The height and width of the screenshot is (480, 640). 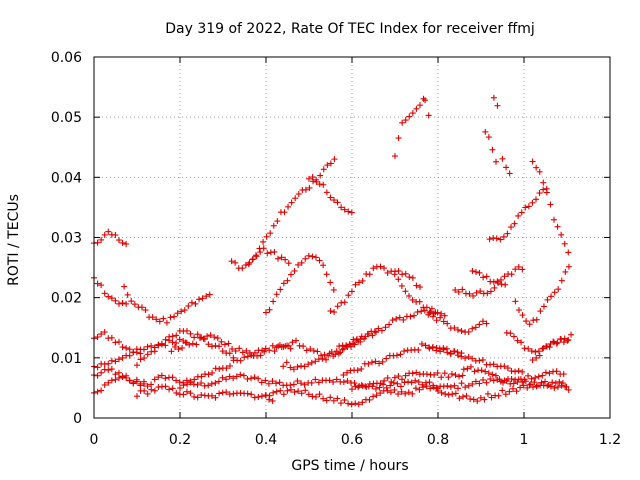 I want to click on y-tick-label: 0, so click(x=77, y=419).